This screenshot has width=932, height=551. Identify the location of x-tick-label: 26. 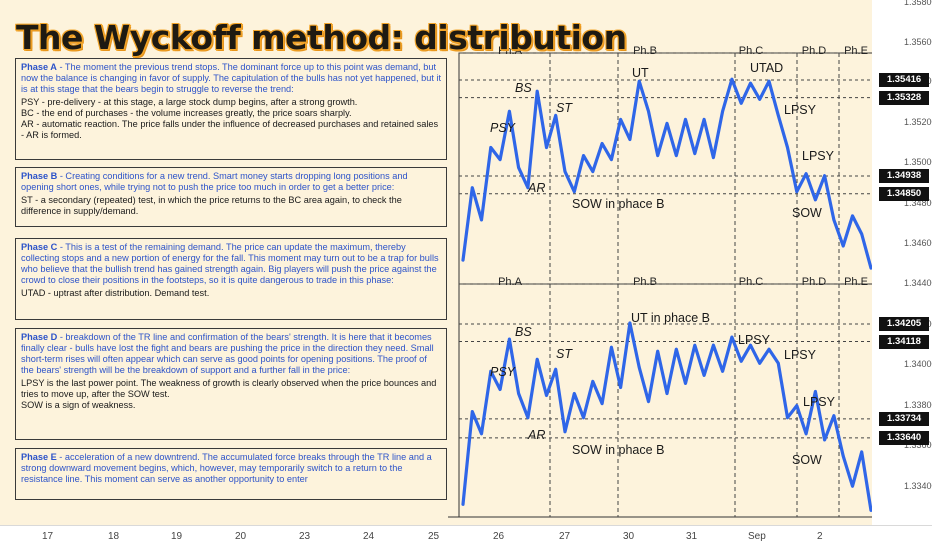
(499, 536).